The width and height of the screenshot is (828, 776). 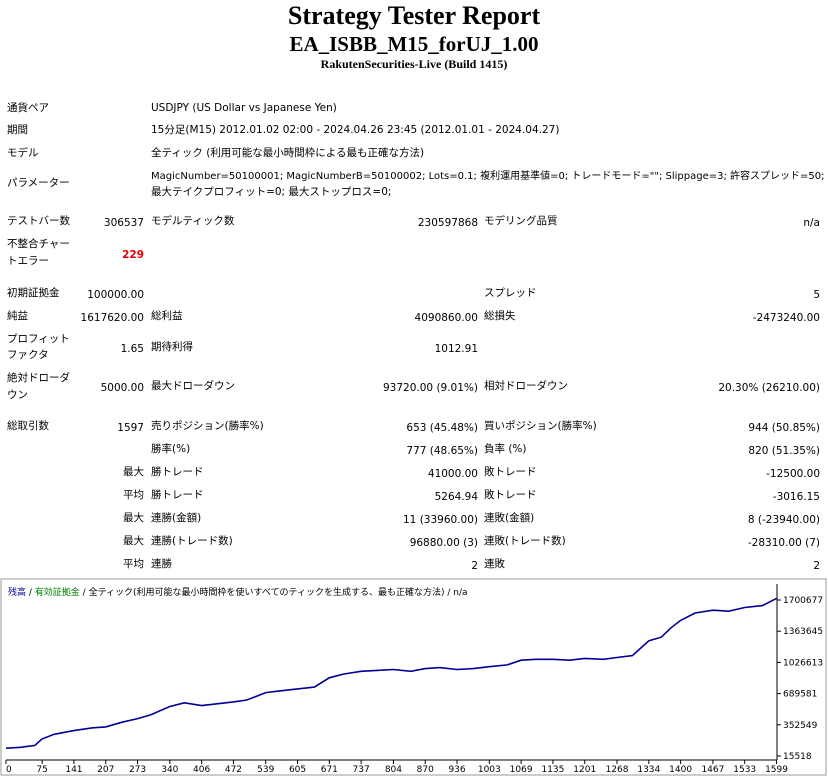 I want to click on x-tick-label: 1533, so click(x=744, y=770).